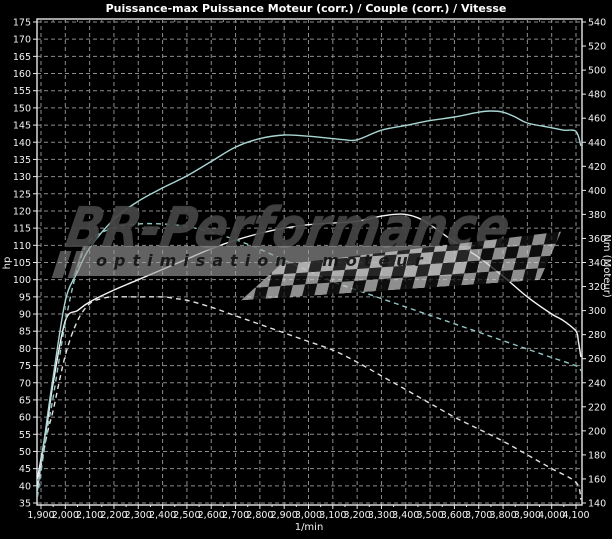  What do you see at coordinates (597, 359) in the screenshot?
I see `y-right-tick-label: 260` at bounding box center [597, 359].